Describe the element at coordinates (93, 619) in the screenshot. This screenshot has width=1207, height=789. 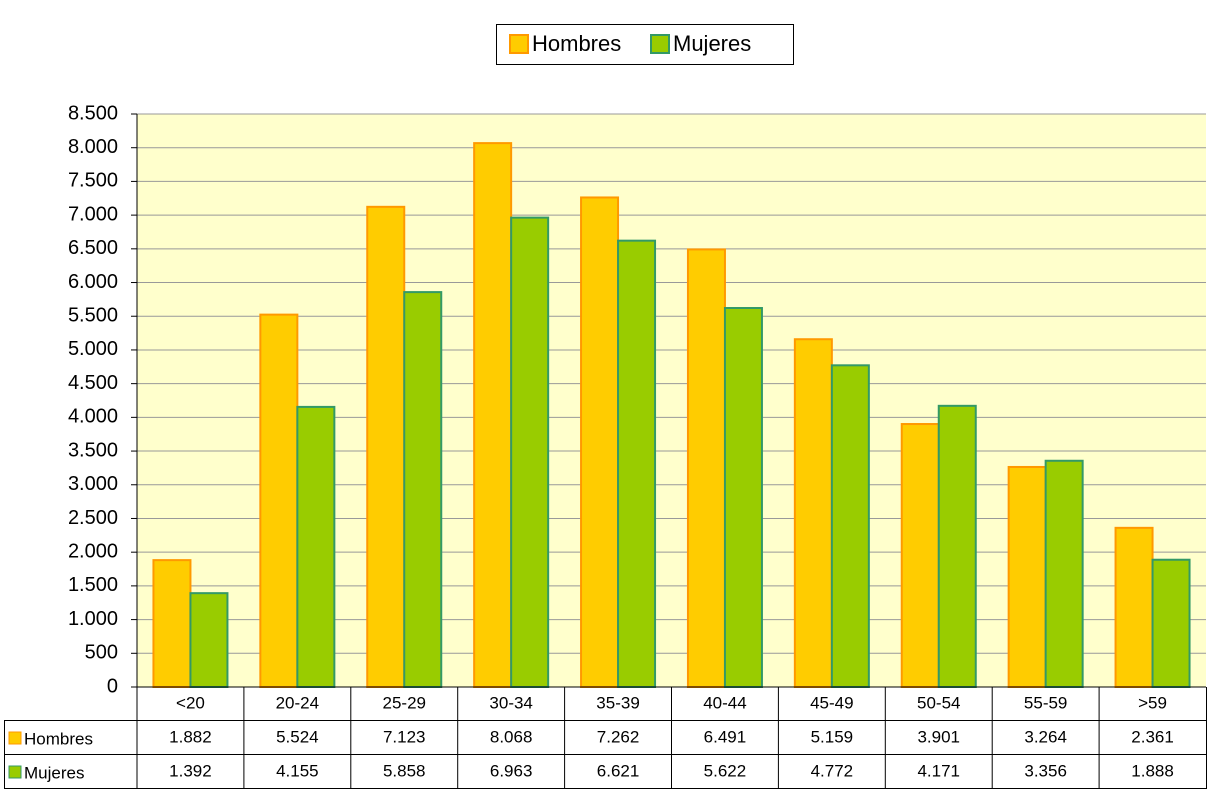
I see `y-tick-label: 1.000` at that location.